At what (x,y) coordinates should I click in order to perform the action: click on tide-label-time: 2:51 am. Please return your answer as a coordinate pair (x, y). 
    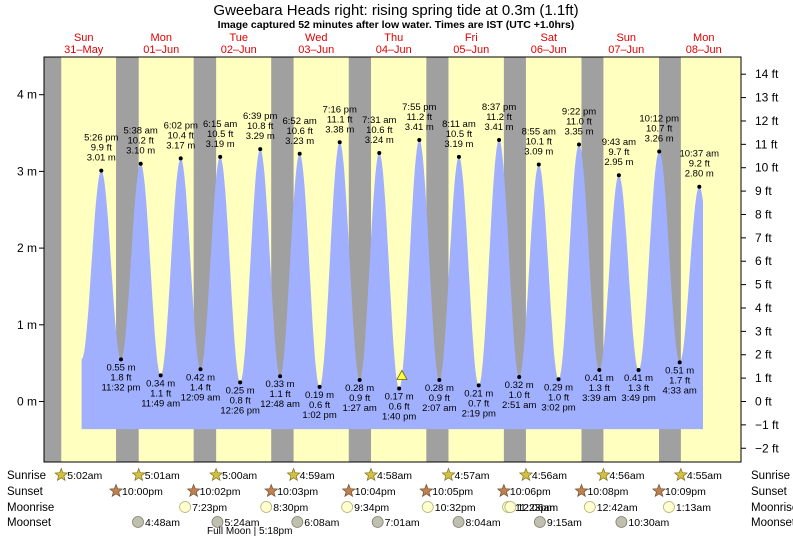
    Looking at the image, I should click on (519, 405).